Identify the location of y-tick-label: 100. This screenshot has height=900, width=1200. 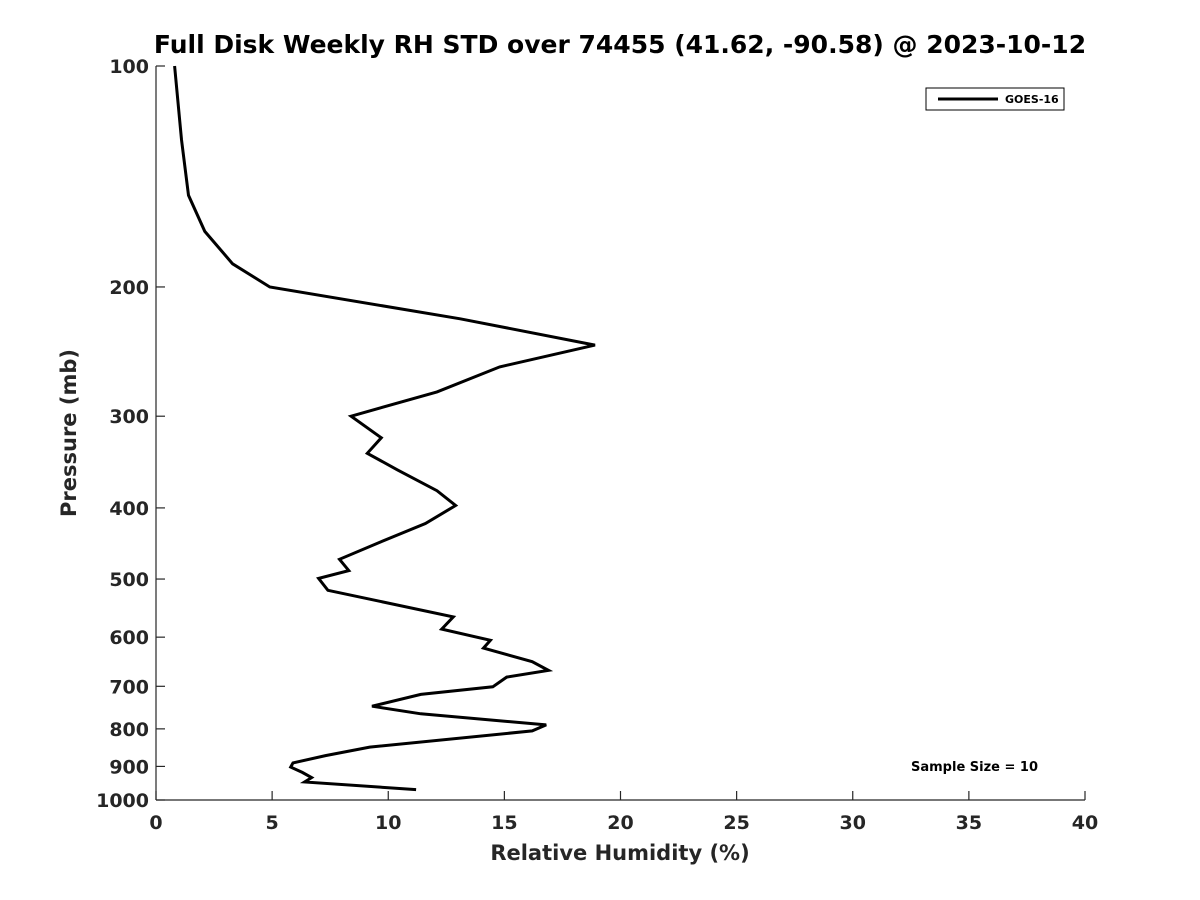
(129, 67).